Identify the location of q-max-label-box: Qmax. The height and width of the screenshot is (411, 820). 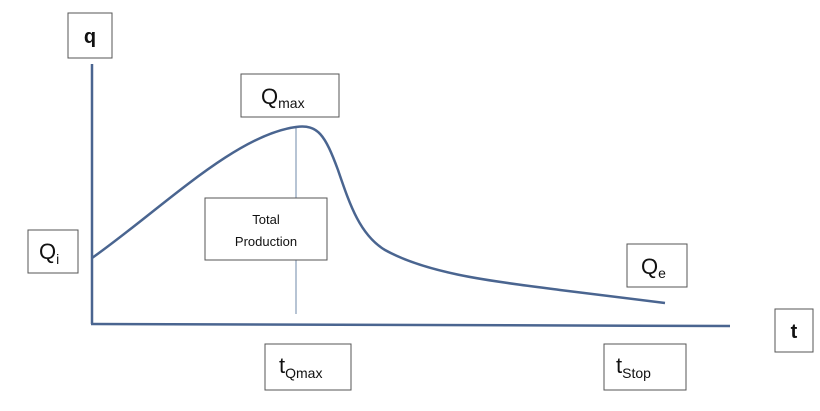
(290, 95).